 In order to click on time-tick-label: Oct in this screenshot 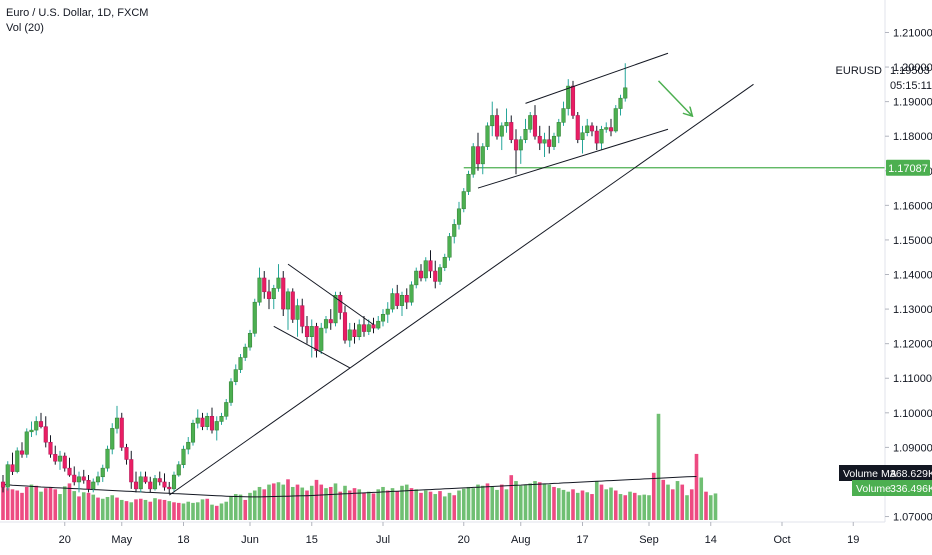, I will do `click(781, 540)`.